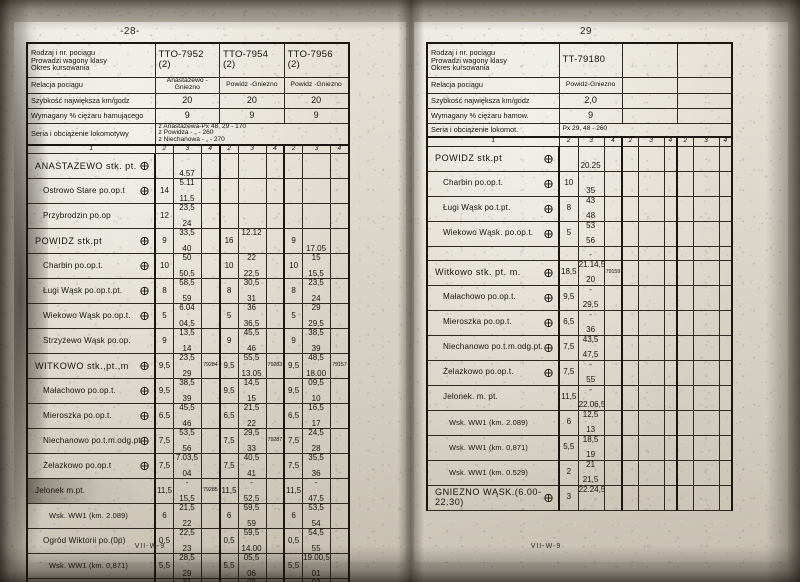 This screenshot has height=582, width=800. Describe the element at coordinates (251, 273) in the screenshot. I see `departure-time: 22,5` at that location.